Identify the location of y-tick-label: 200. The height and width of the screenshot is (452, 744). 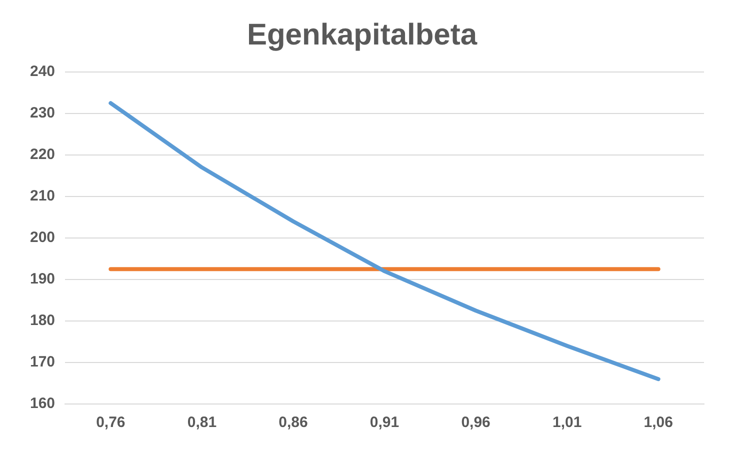
(43, 237).